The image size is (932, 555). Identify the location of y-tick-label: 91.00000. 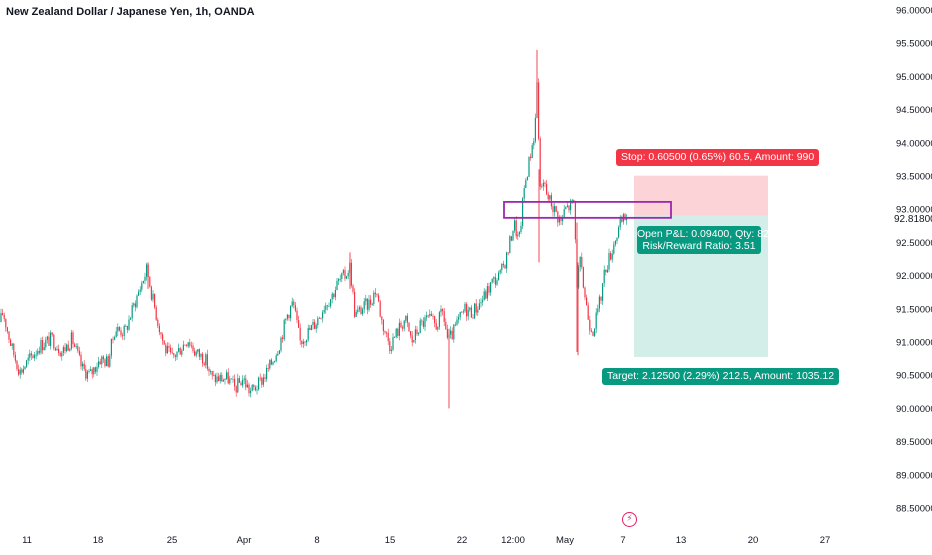
(914, 343).